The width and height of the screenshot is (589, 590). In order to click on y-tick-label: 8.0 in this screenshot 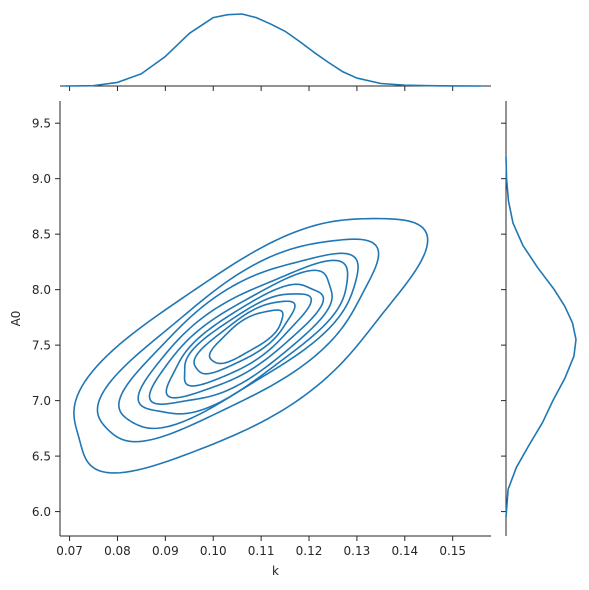, I will do `click(41, 290)`.